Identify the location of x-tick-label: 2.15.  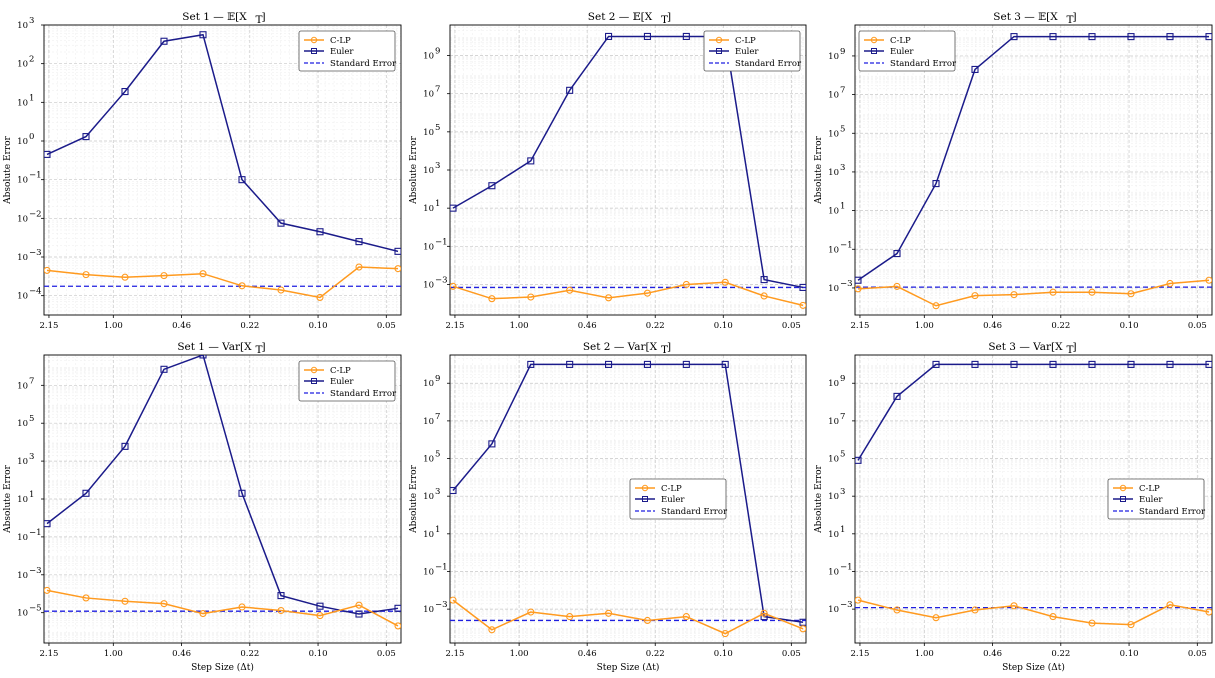
(859, 654).